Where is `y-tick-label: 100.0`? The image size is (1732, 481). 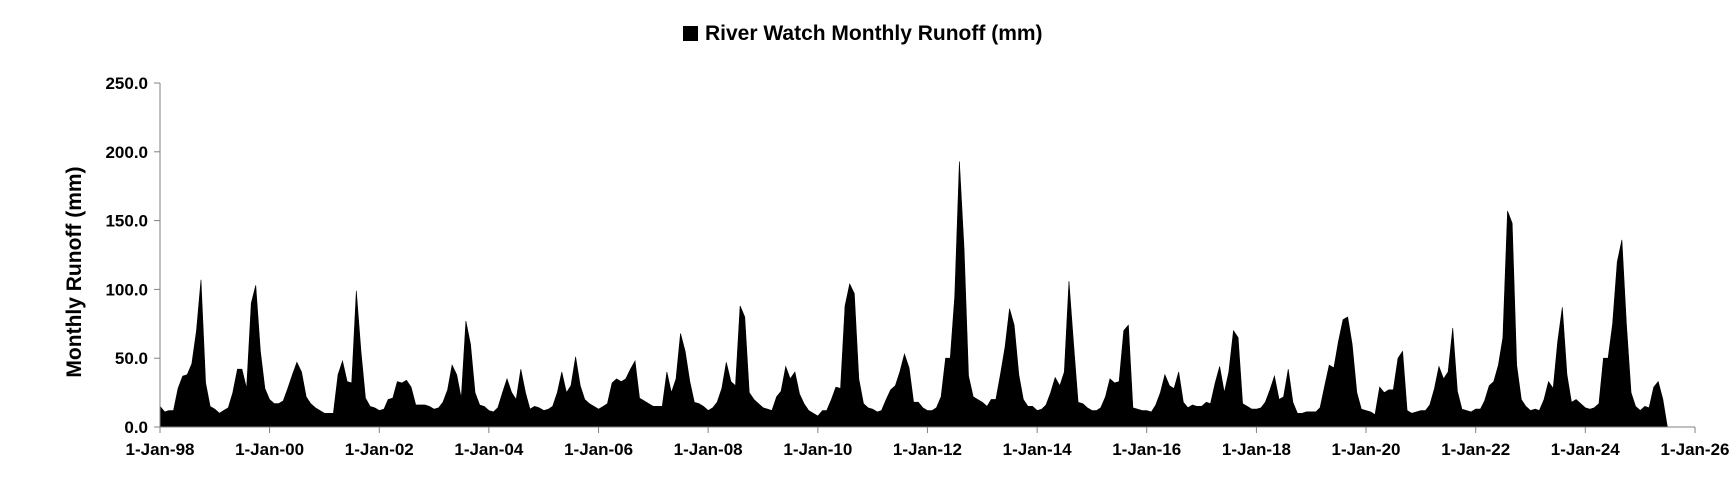
y-tick-label: 100.0 is located at coordinates (126, 289).